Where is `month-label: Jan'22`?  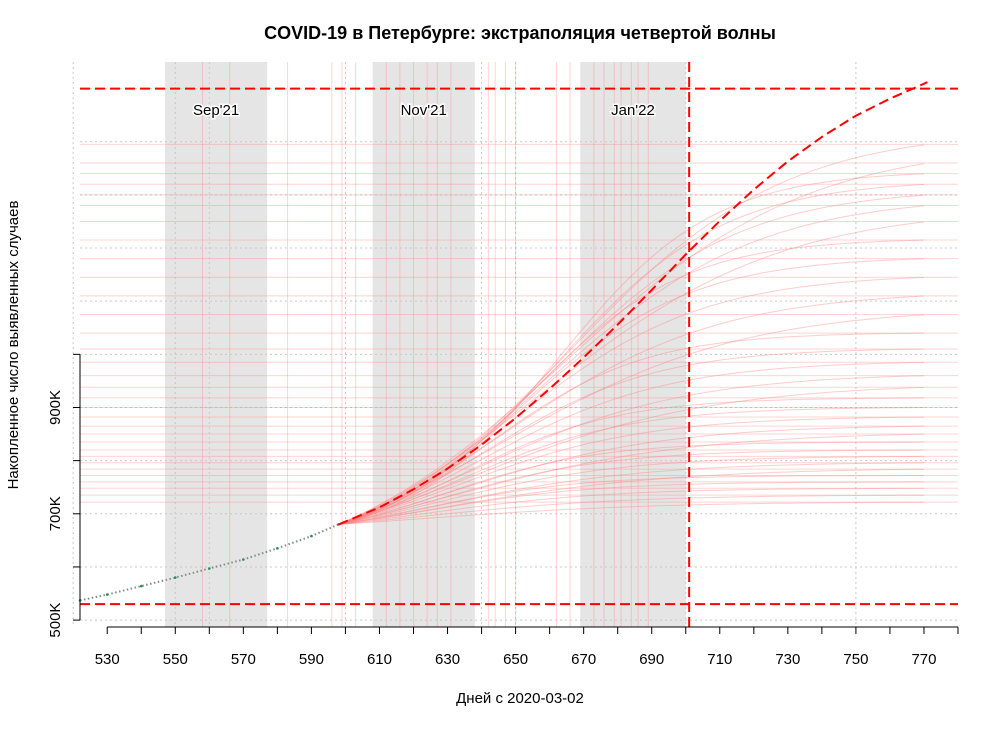 month-label: Jan'22 is located at coordinates (633, 110).